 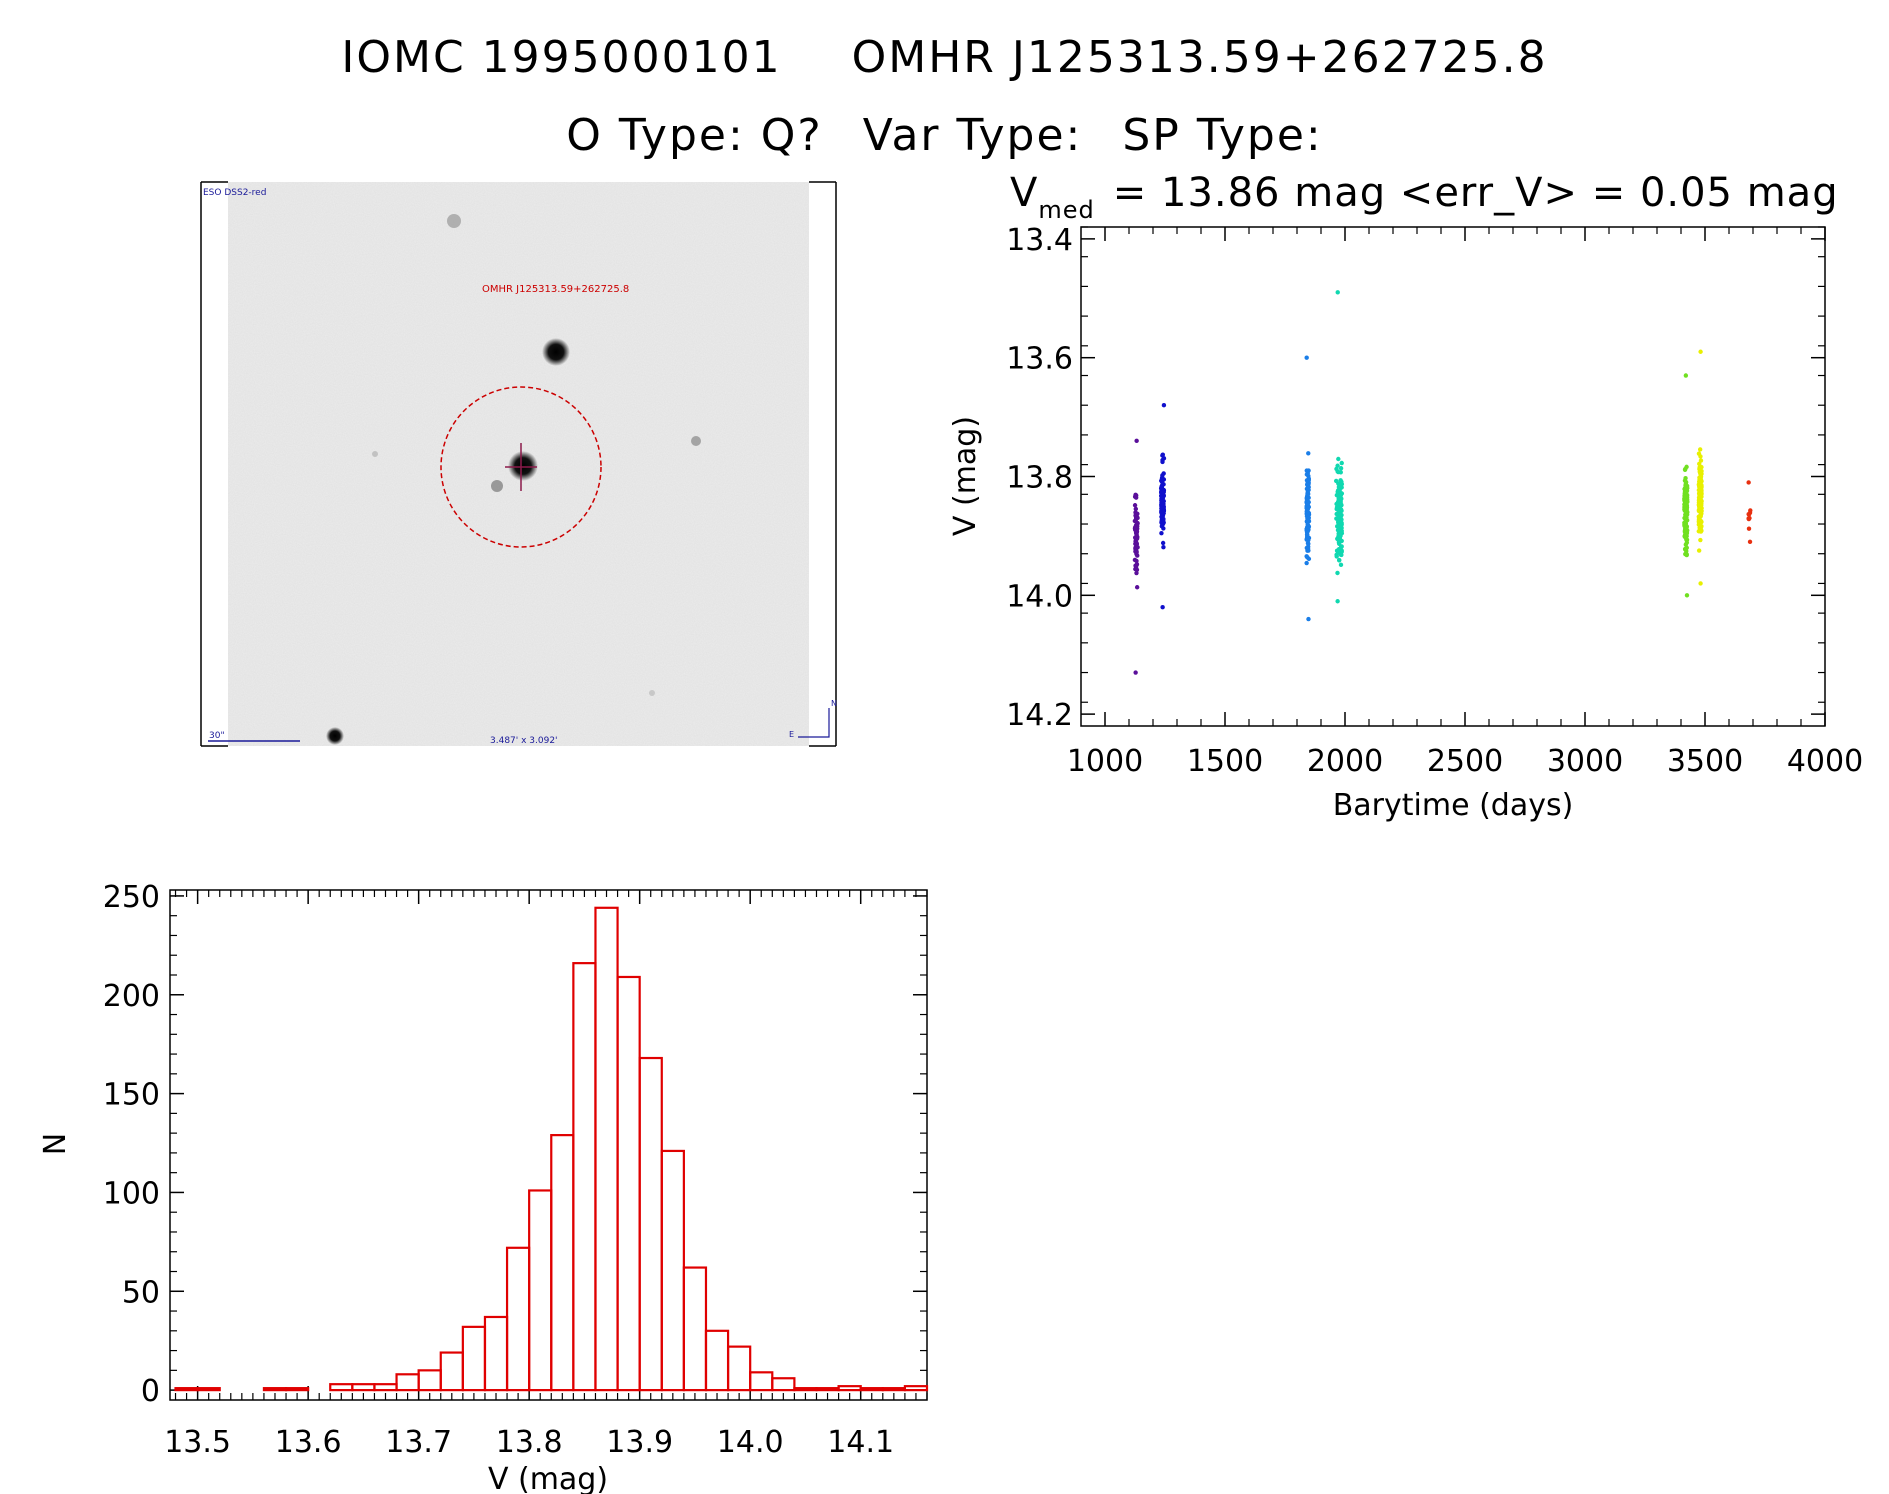 I want to click on lc-xtick-label: 2500, so click(x=1465, y=761).